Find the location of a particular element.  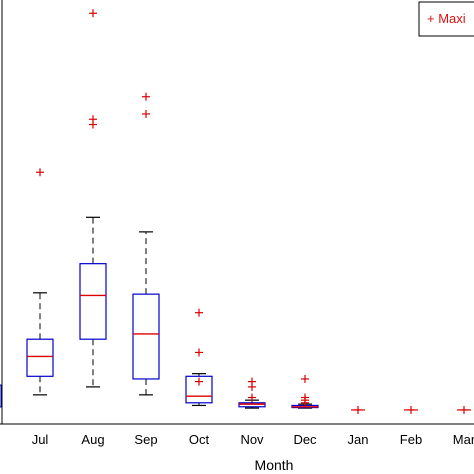

box-mar is located at coordinates (464, 409).